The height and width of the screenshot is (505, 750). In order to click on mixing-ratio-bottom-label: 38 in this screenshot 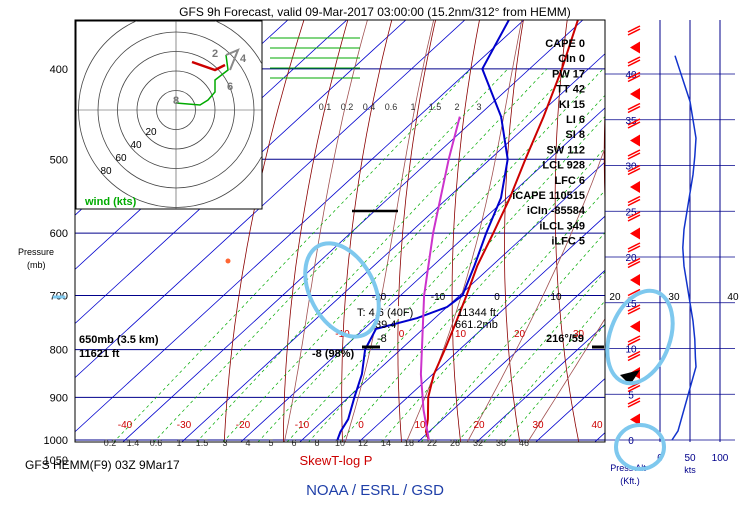, I will do `click(501, 443)`.